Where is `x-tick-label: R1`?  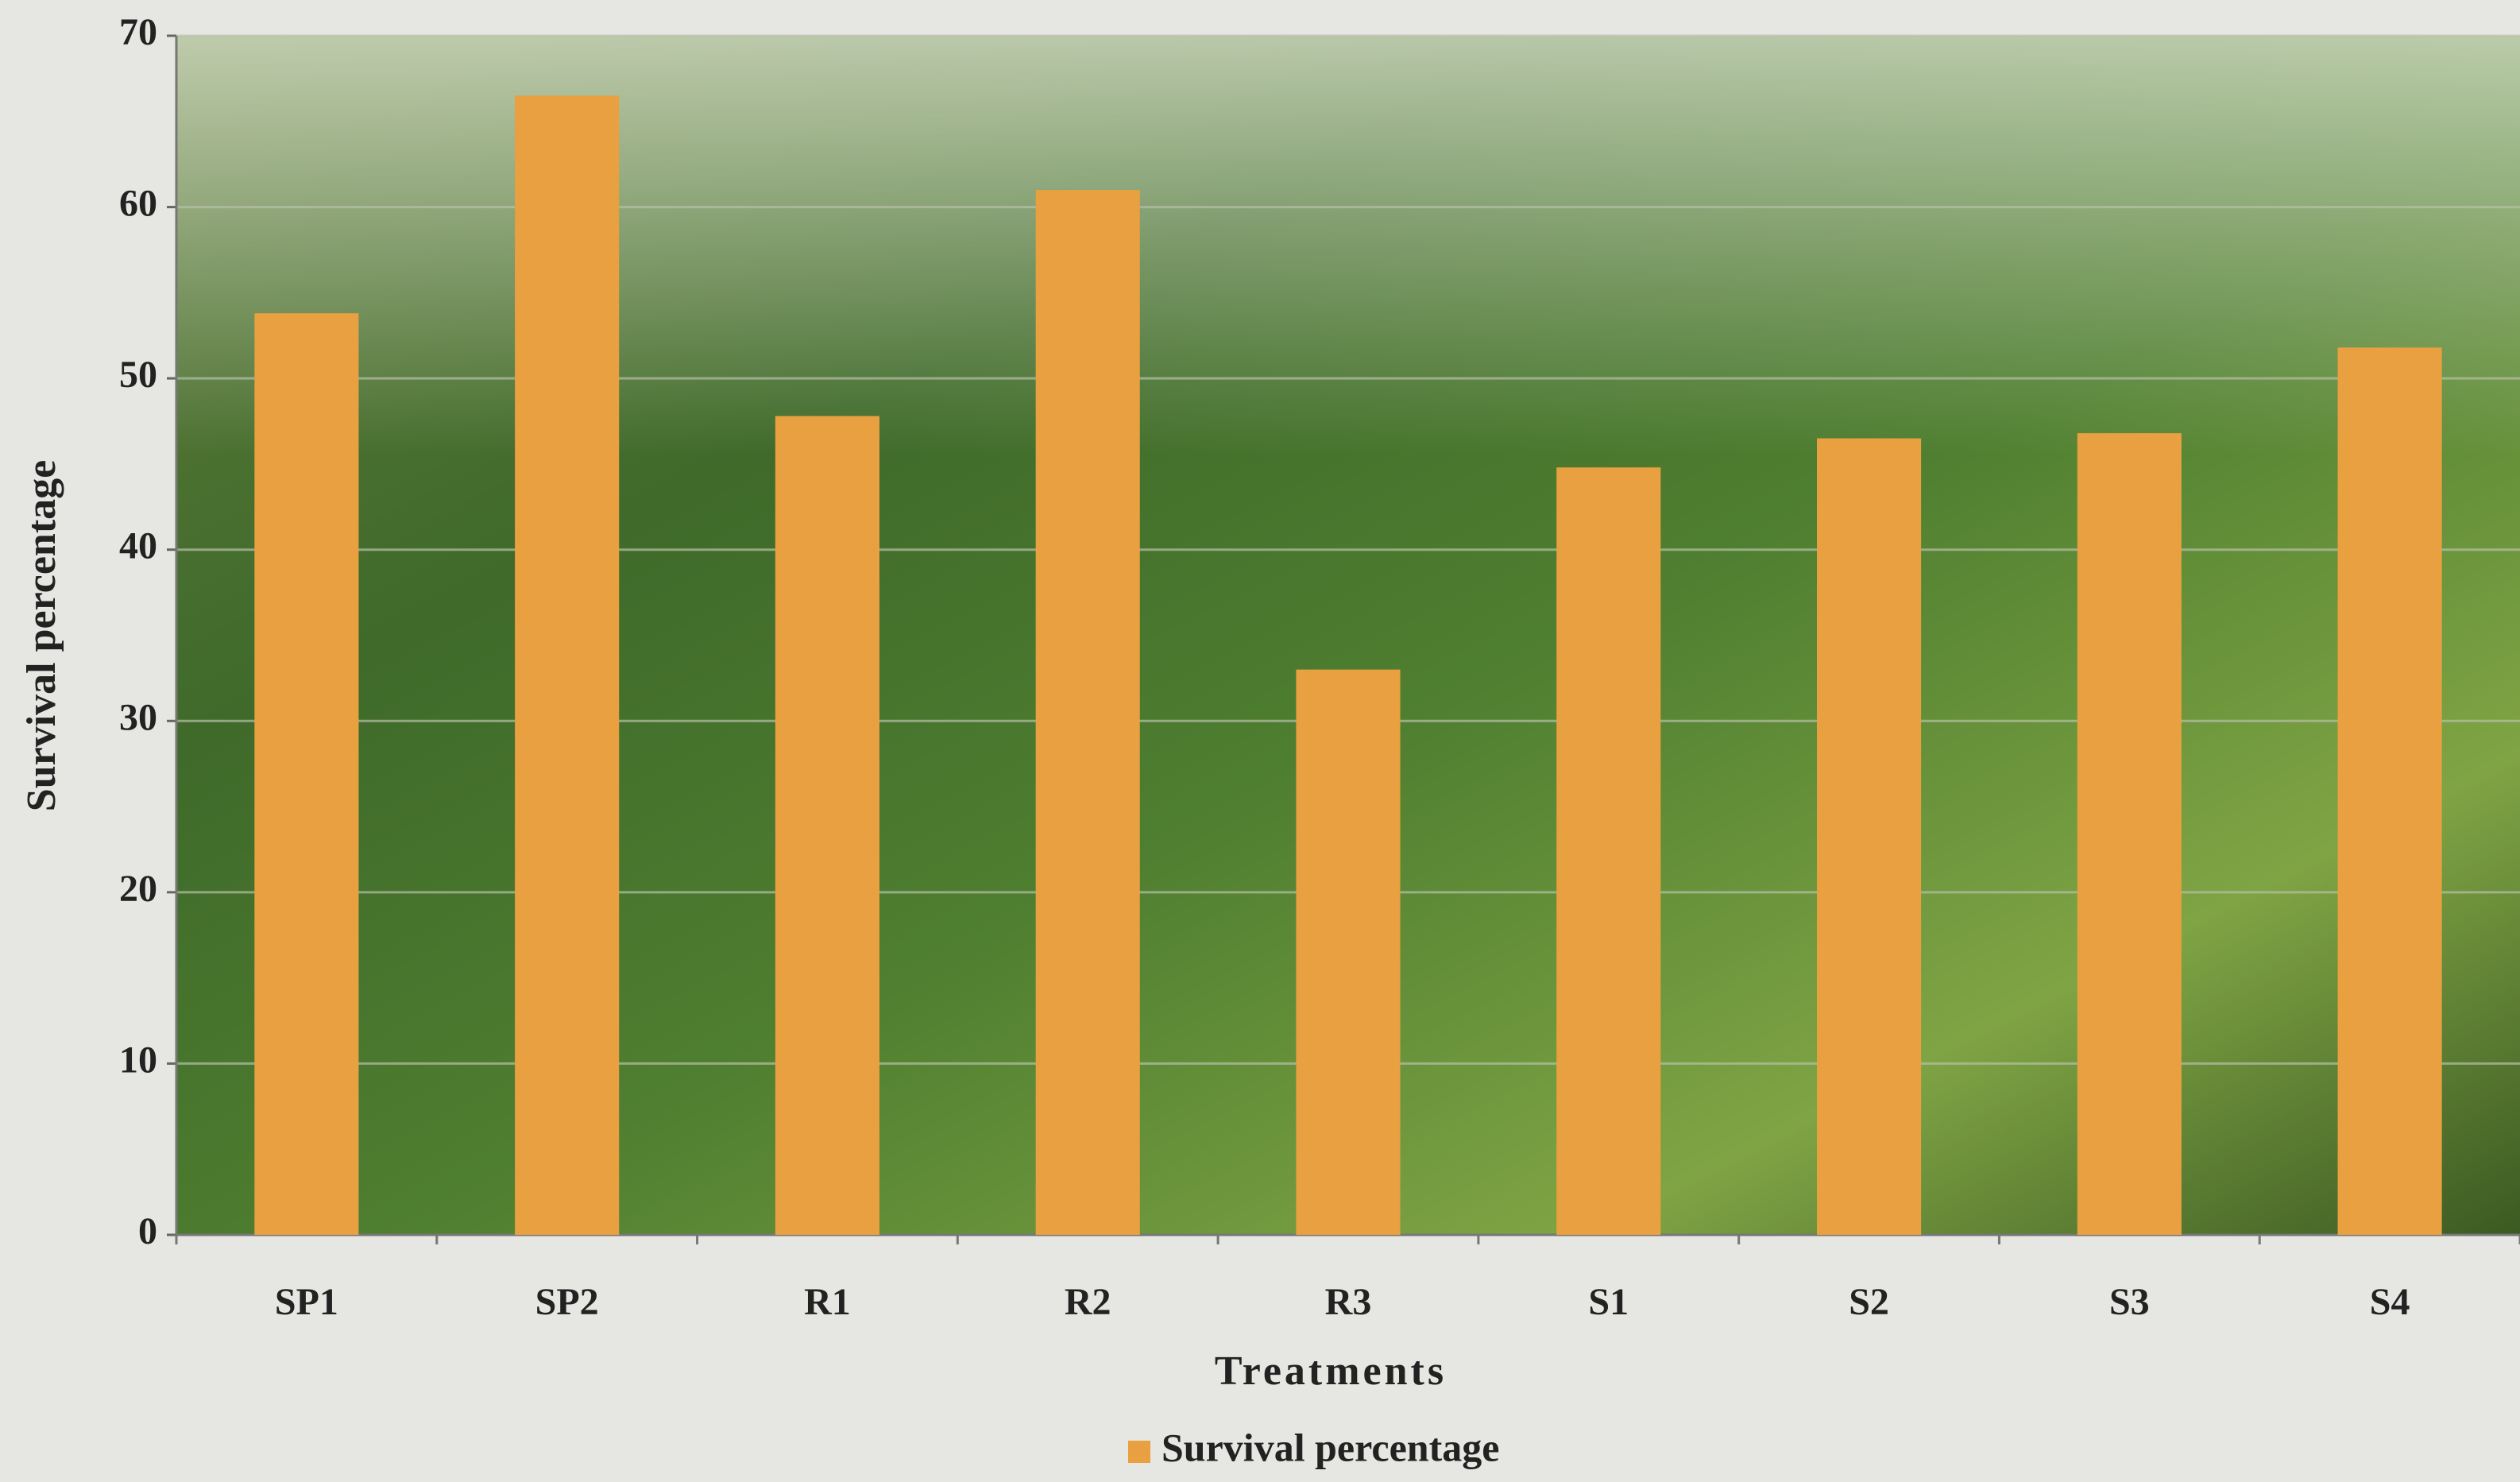 x-tick-label: R1 is located at coordinates (827, 1302).